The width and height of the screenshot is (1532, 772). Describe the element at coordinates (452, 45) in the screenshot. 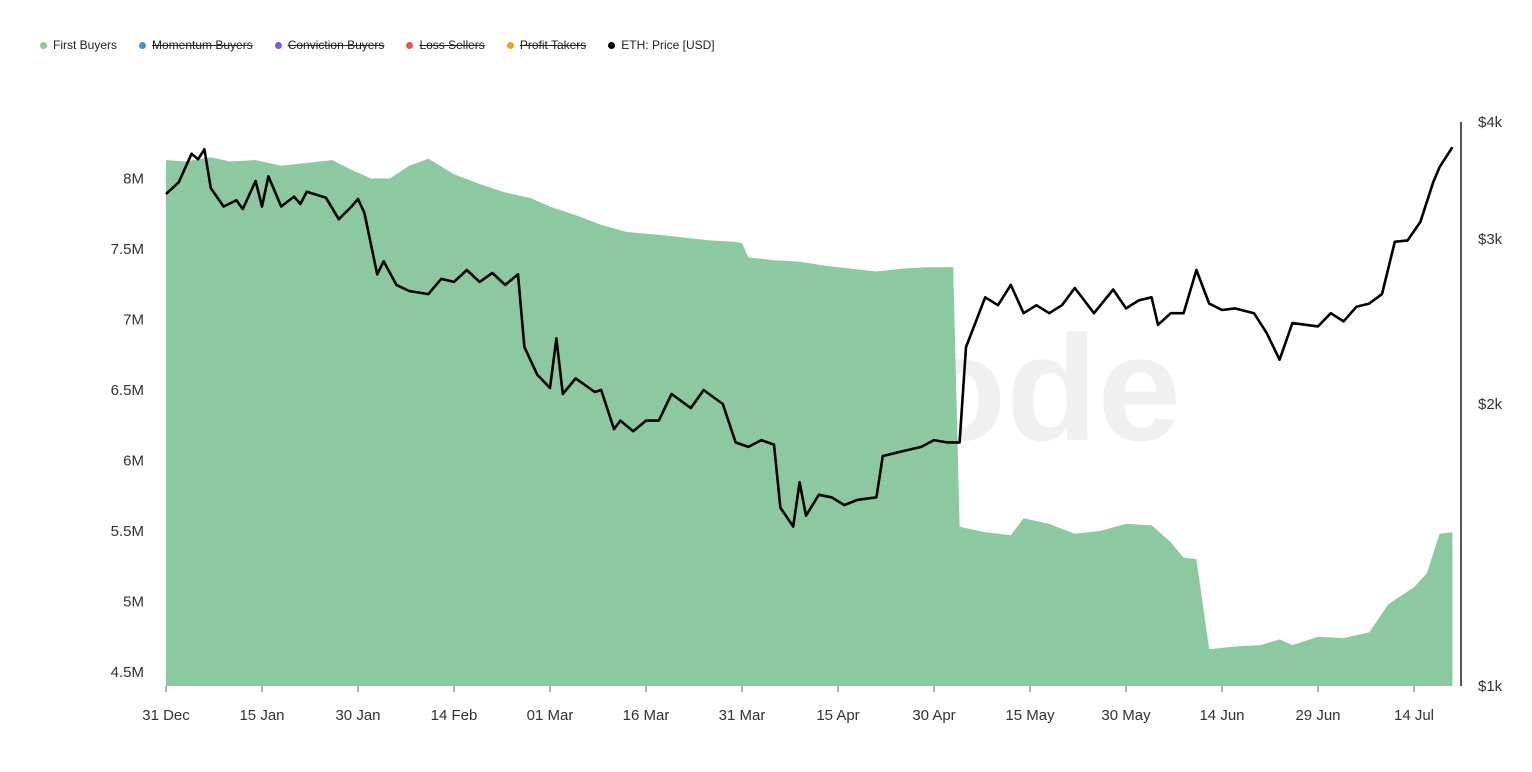

I see `legend-label: Loss Sellers` at that location.